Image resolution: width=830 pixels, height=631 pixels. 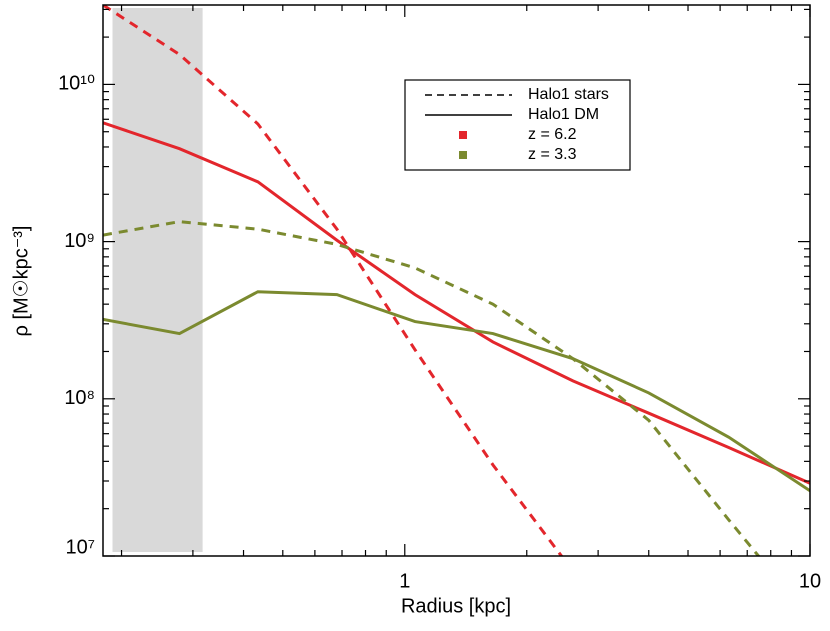 I want to click on shaded-region, so click(x=157, y=280).